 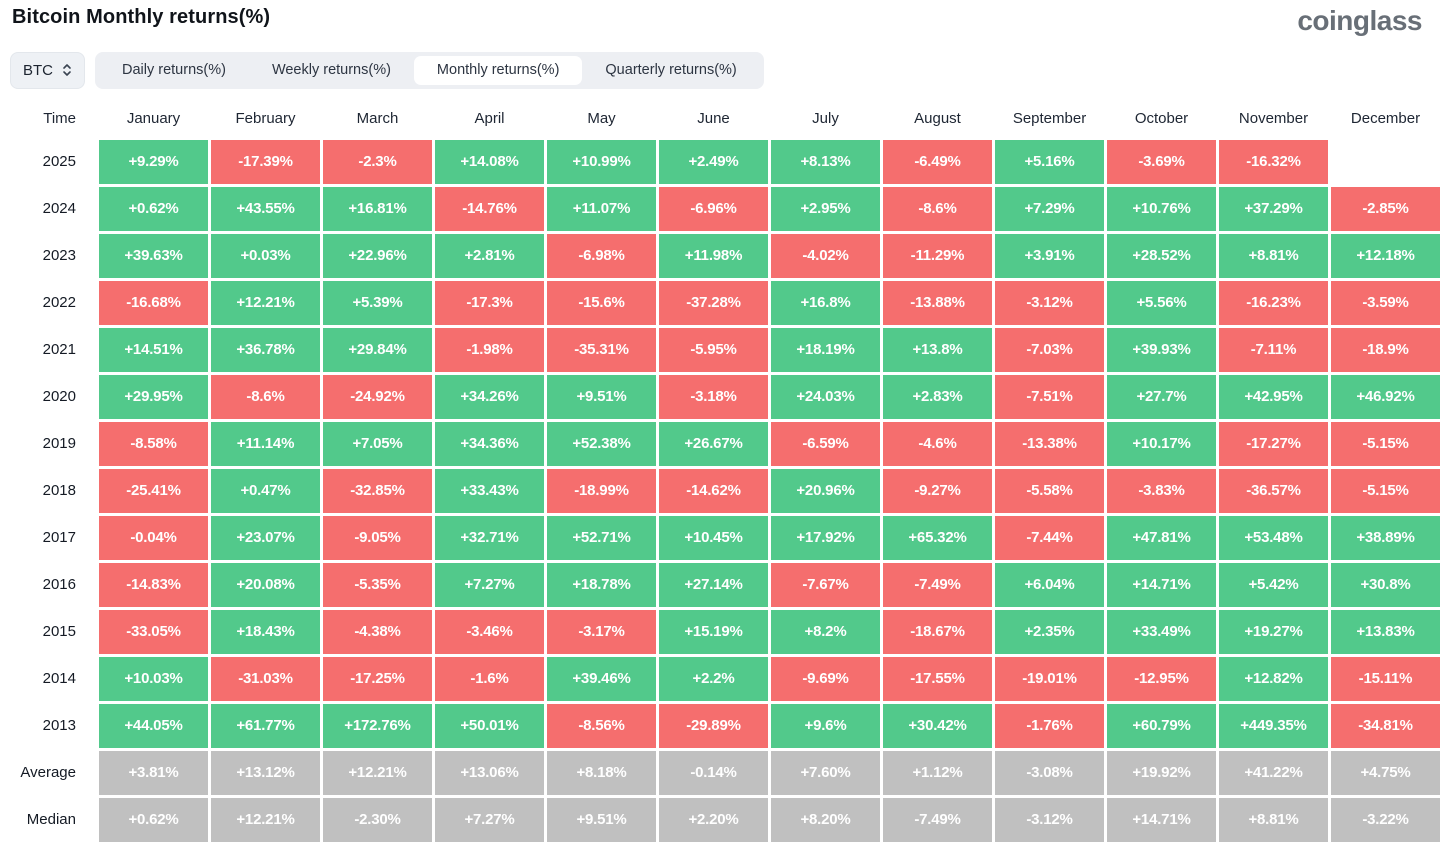 What do you see at coordinates (489, 302) in the screenshot?
I see `return-cell: -17.3%` at bounding box center [489, 302].